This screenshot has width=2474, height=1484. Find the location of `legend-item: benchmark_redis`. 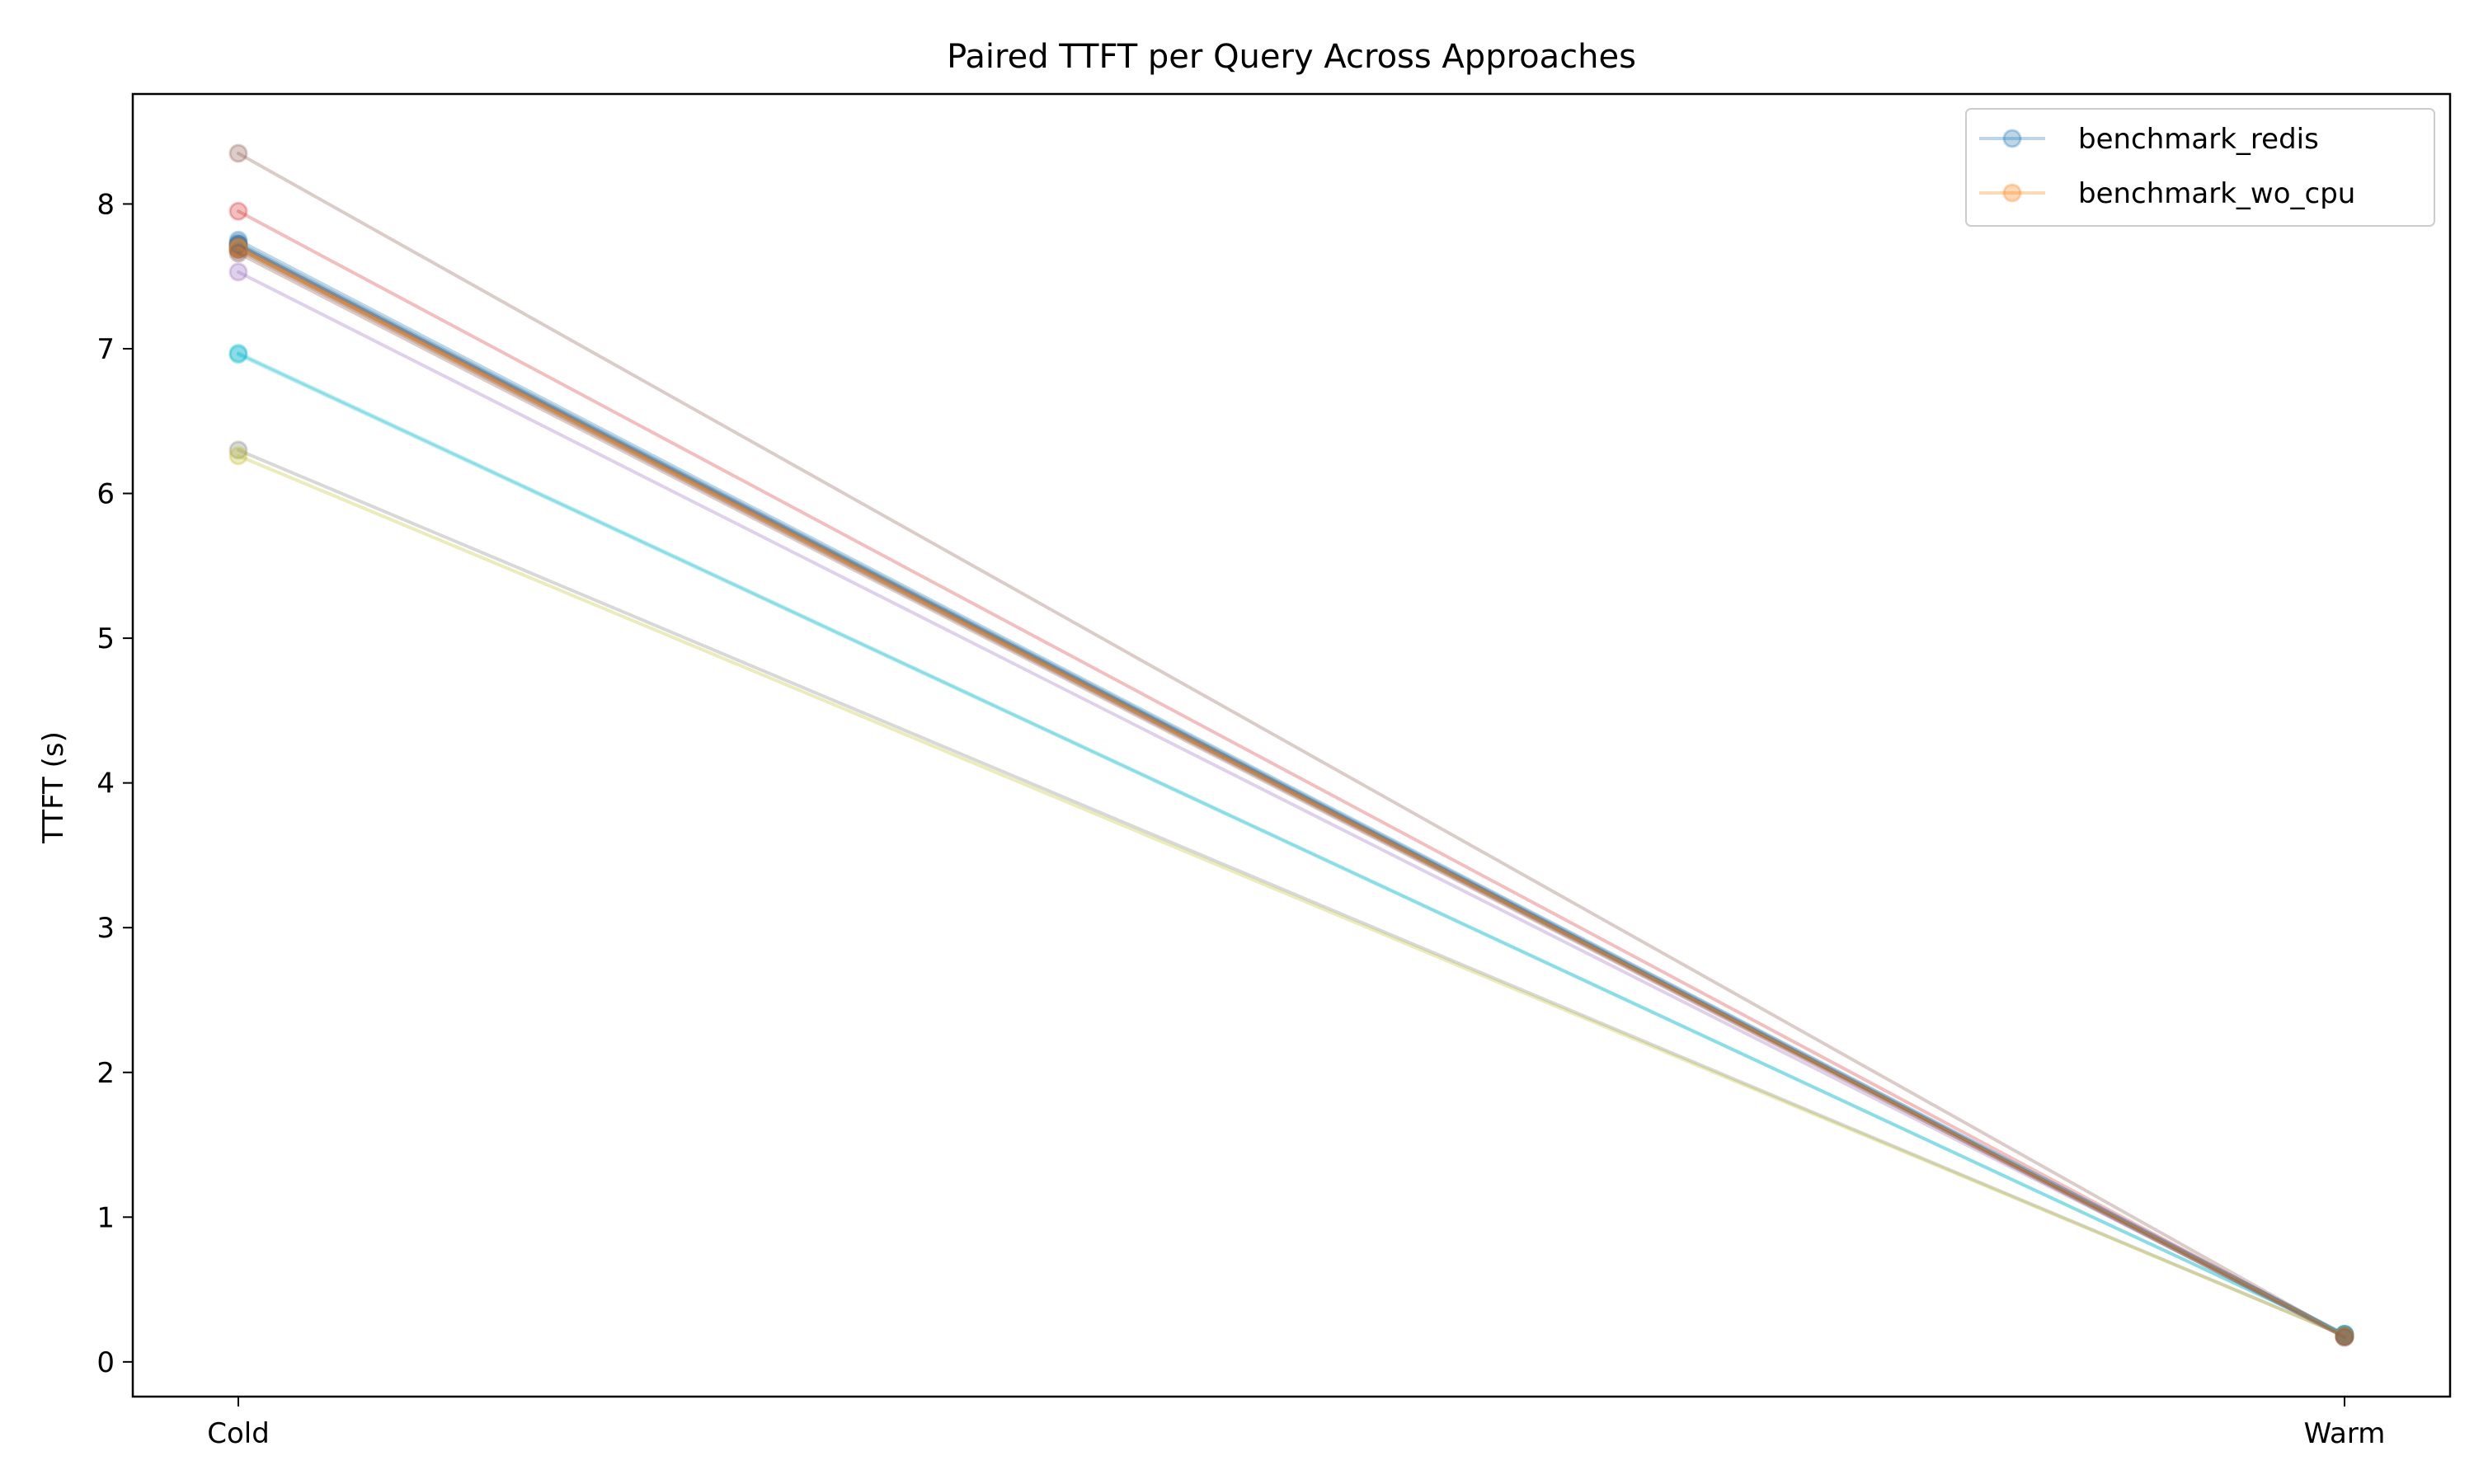

legend-item: benchmark_redis is located at coordinates (2149, 139).